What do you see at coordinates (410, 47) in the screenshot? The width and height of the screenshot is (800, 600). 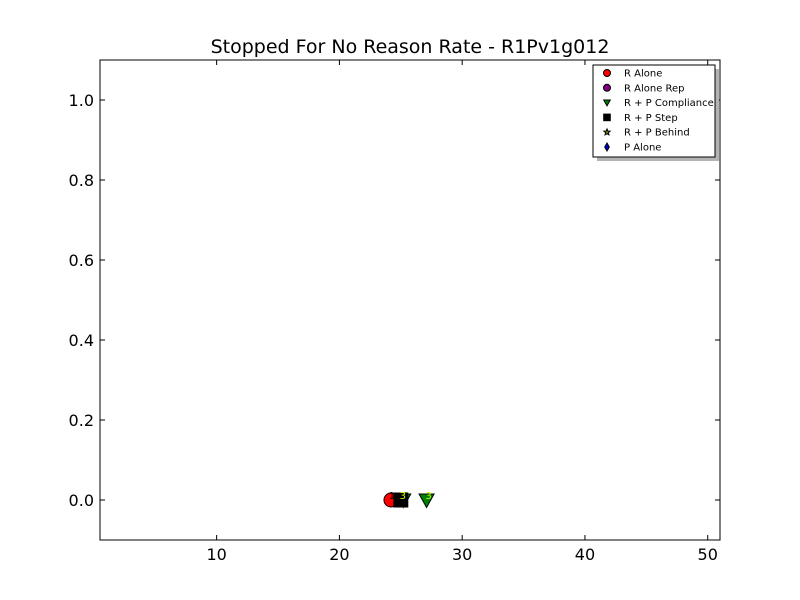 I see `chart-title: Stopped For No Reason Rate - R1Pv1g012` at bounding box center [410, 47].